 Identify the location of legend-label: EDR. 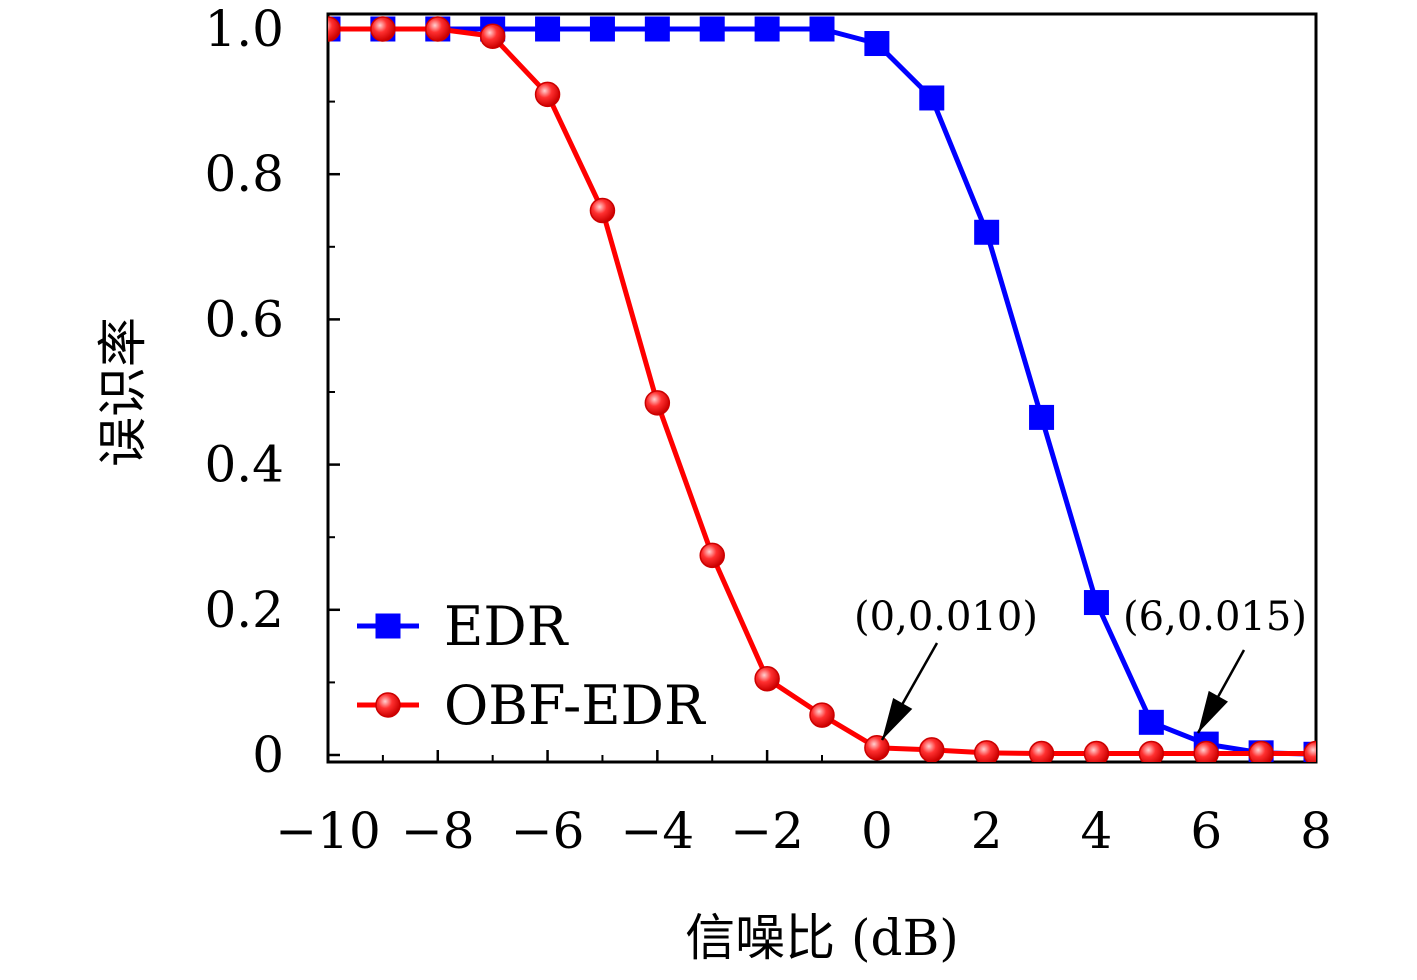
(506, 626).